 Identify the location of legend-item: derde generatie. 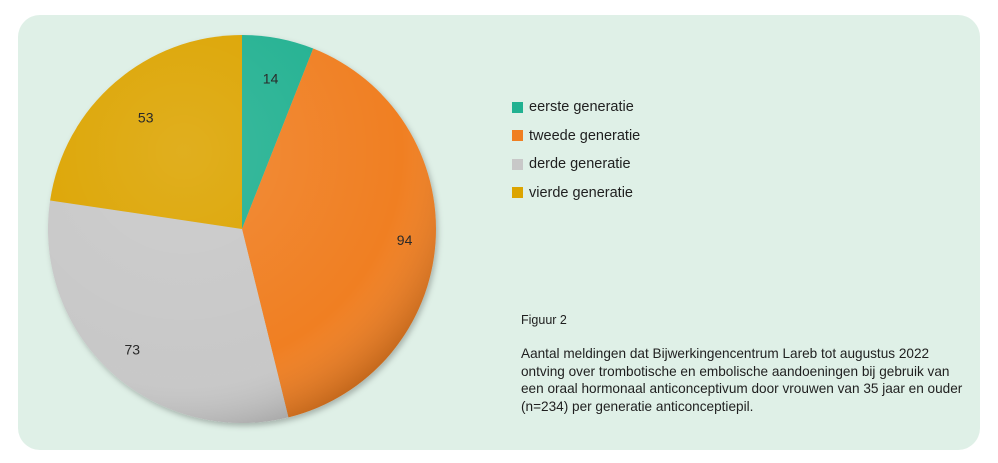
(576, 164).